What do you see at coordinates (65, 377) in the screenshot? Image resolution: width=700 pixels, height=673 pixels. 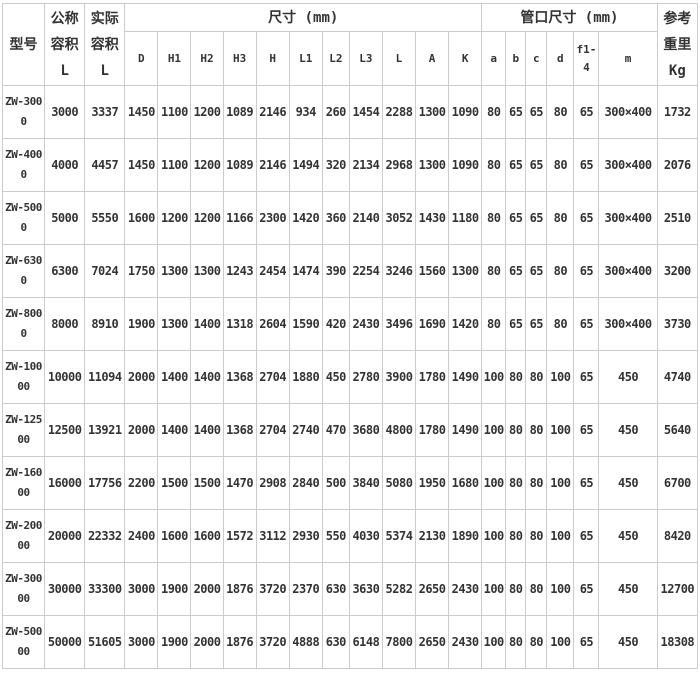 I see `value-cell: 10000` at bounding box center [65, 377].